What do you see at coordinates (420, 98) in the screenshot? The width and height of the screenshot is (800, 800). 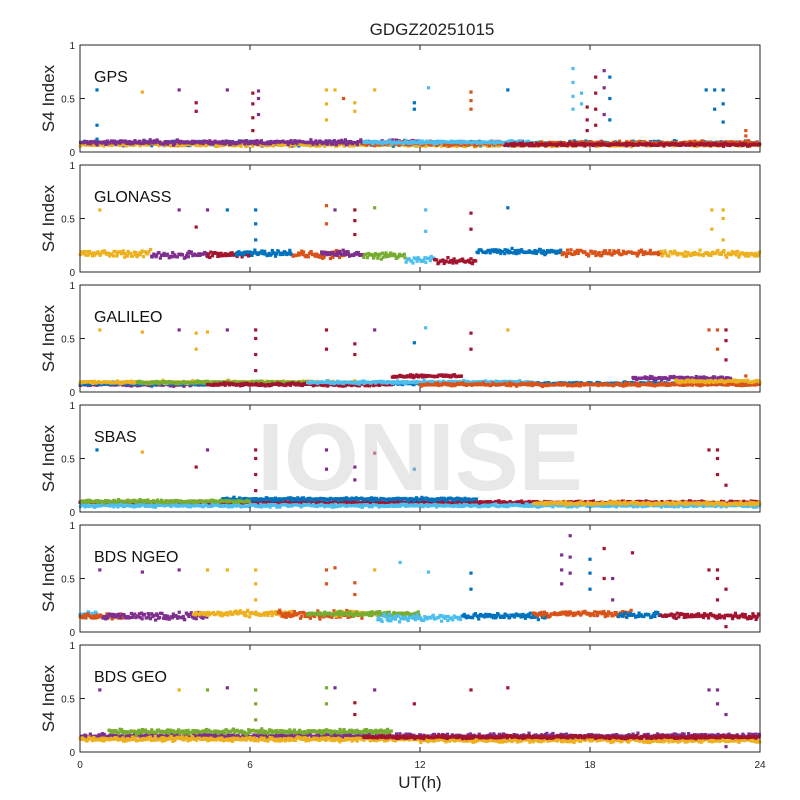 I see `plot-area` at bounding box center [420, 98].